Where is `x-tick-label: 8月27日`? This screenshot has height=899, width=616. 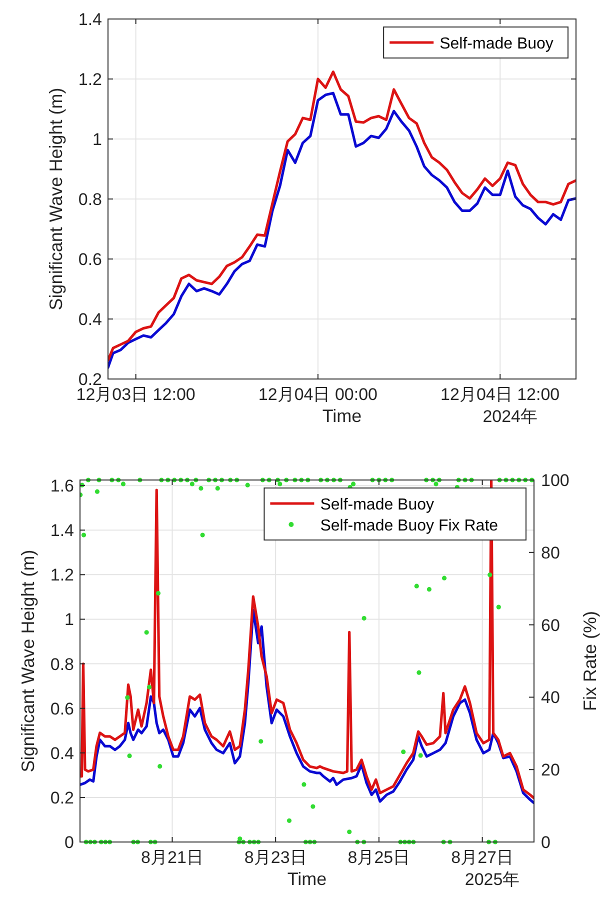
x-tick-label: 8月27日 is located at coordinates (482, 857).